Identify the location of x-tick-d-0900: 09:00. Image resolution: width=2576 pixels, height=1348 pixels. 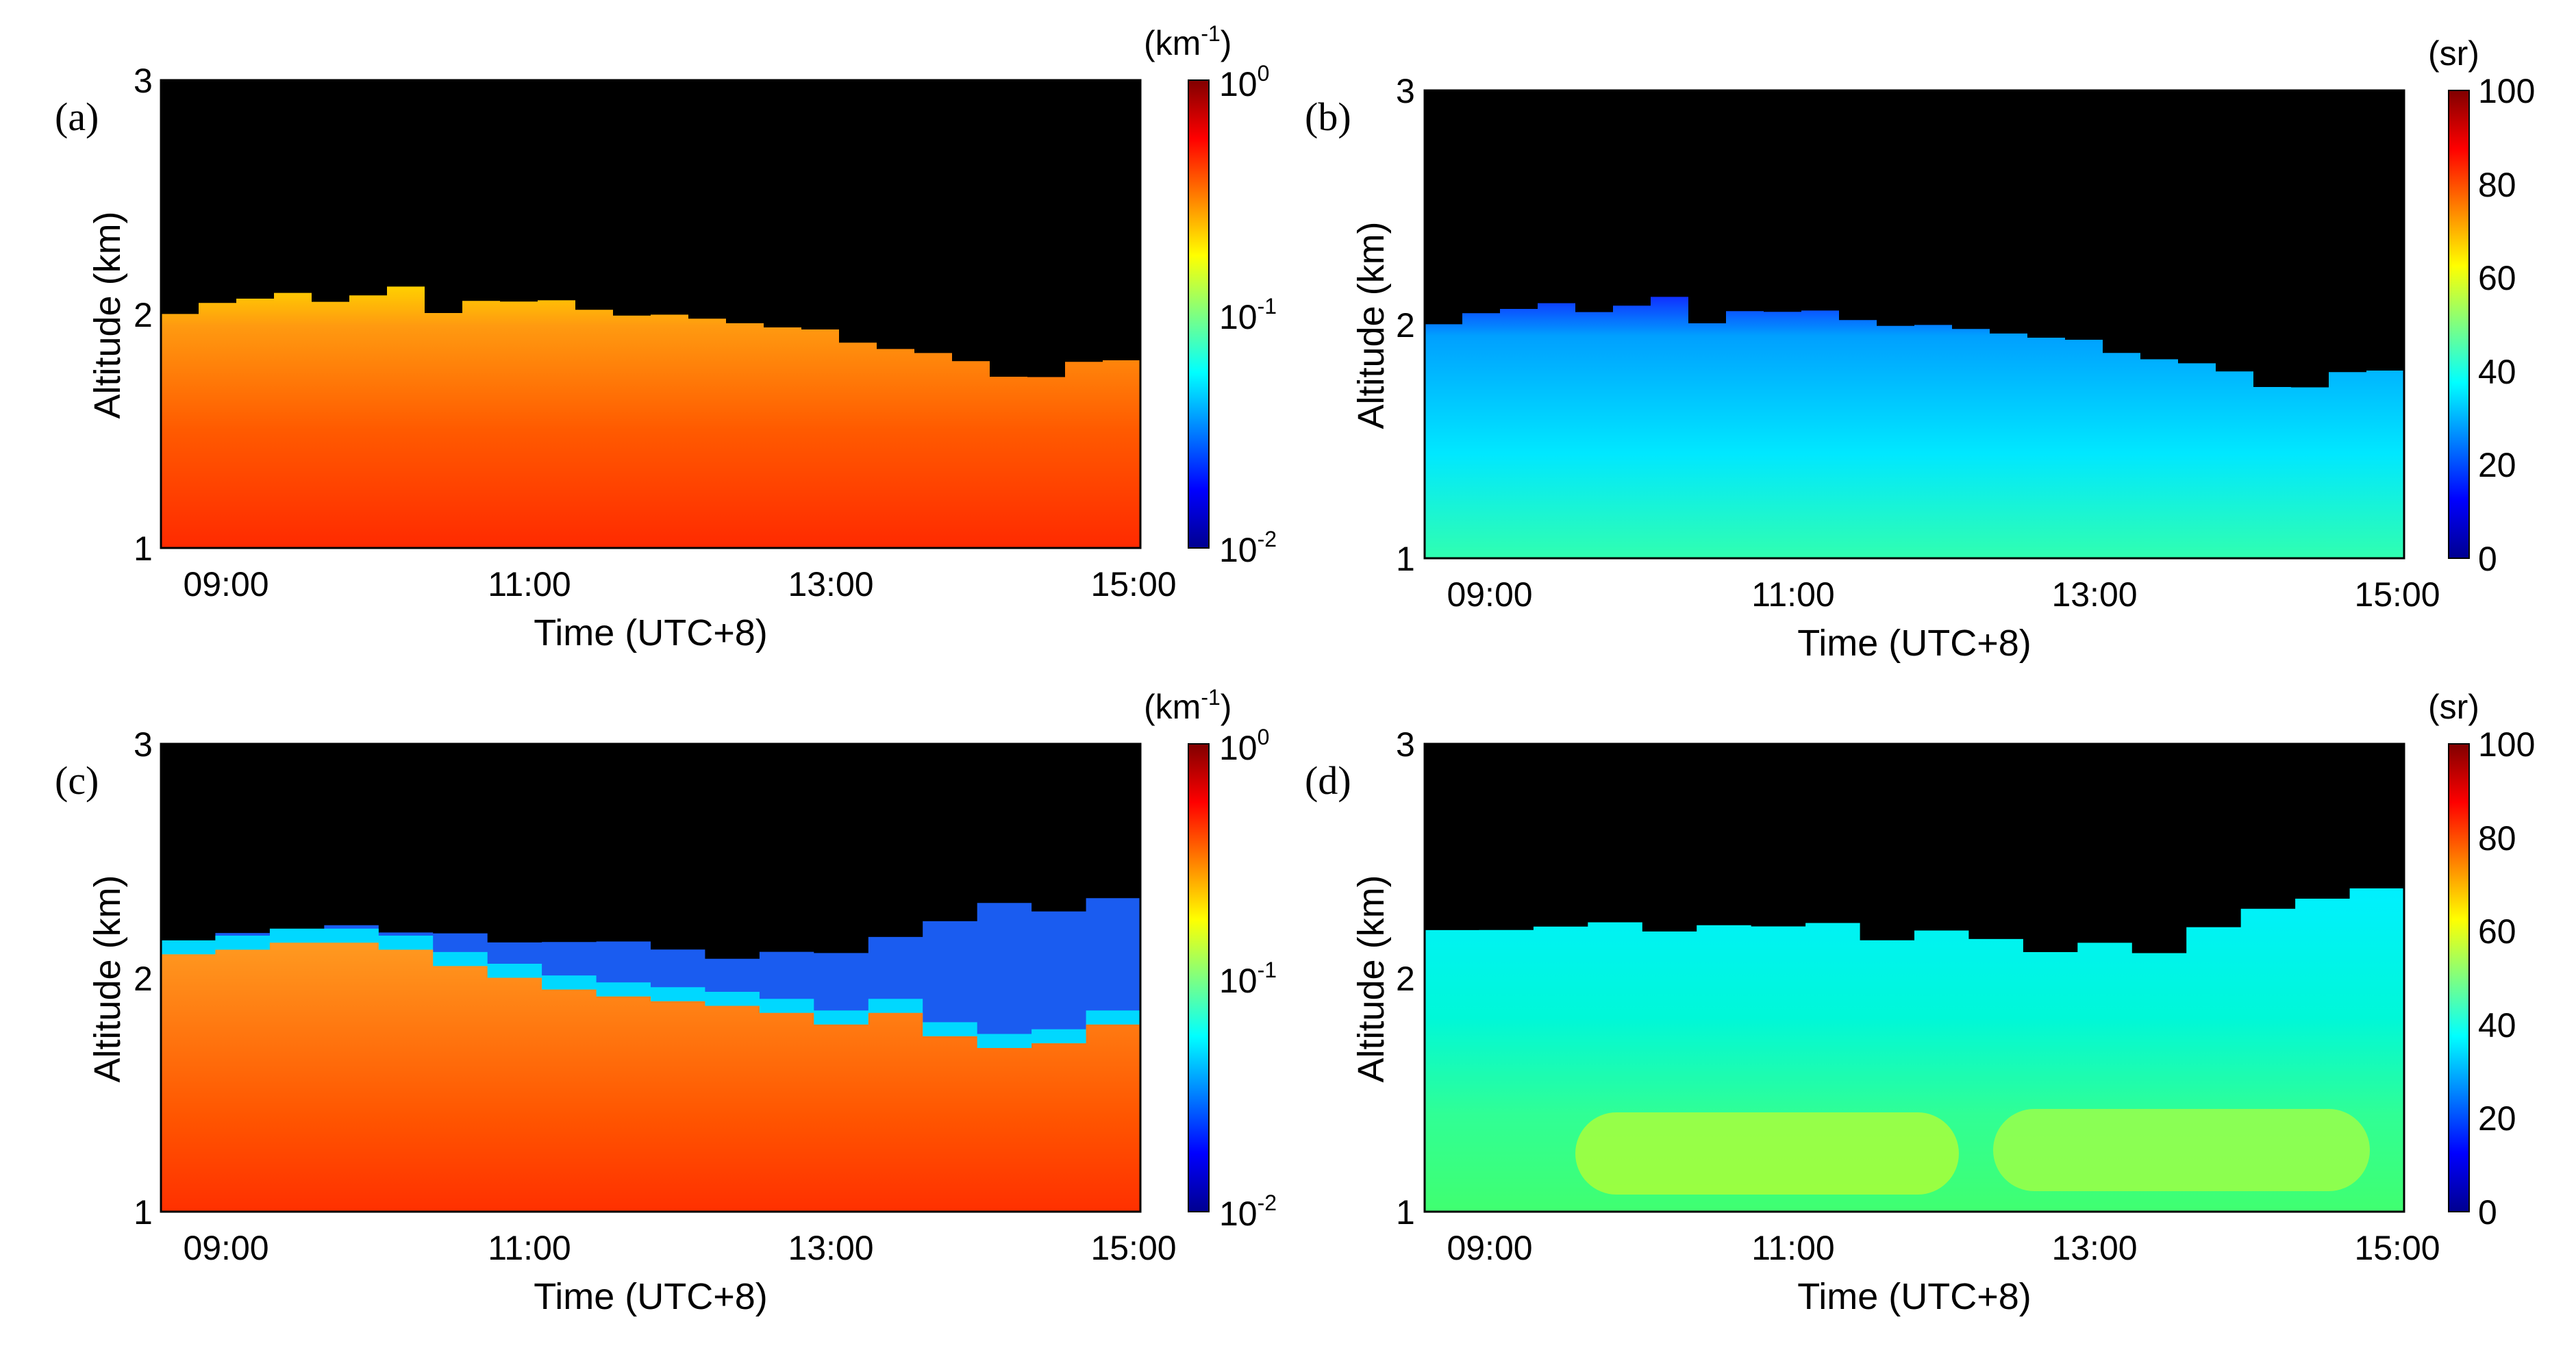
(1489, 1248).